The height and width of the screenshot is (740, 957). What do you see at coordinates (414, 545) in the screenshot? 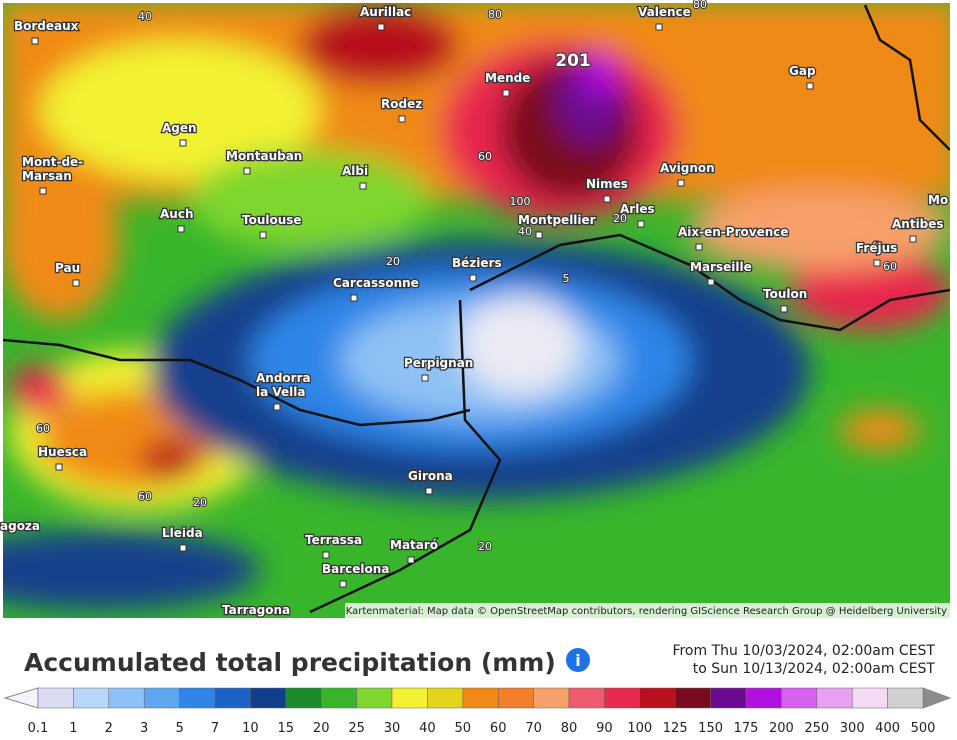
I see `city-label: Mataró` at bounding box center [414, 545].